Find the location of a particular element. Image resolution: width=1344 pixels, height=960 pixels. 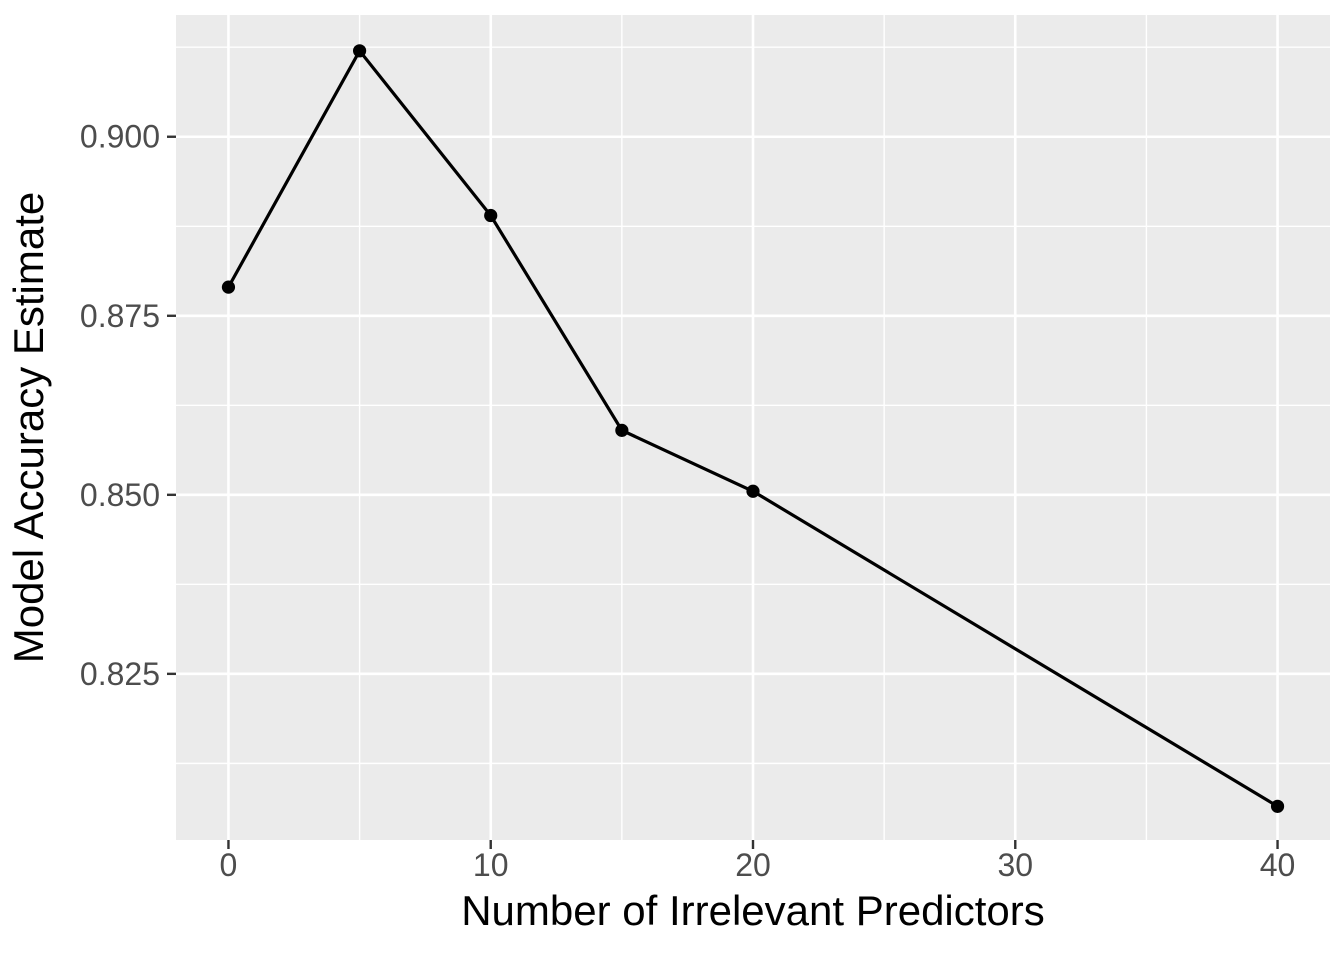

x-tick-label: 30 is located at coordinates (1015, 865).